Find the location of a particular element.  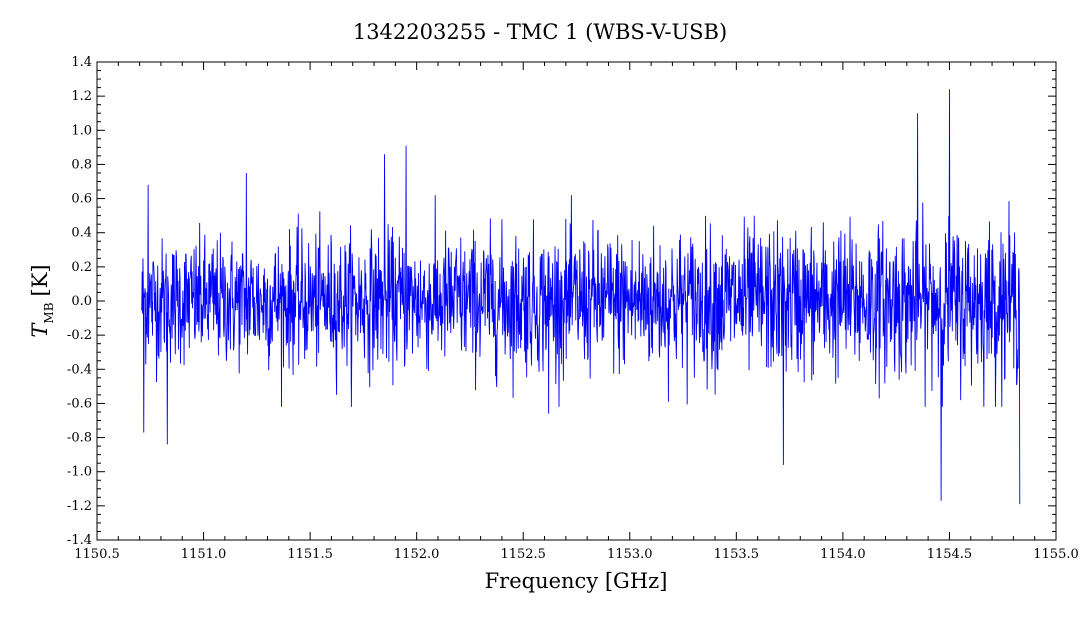

y-tick-label: 0.0 is located at coordinates (81, 301).